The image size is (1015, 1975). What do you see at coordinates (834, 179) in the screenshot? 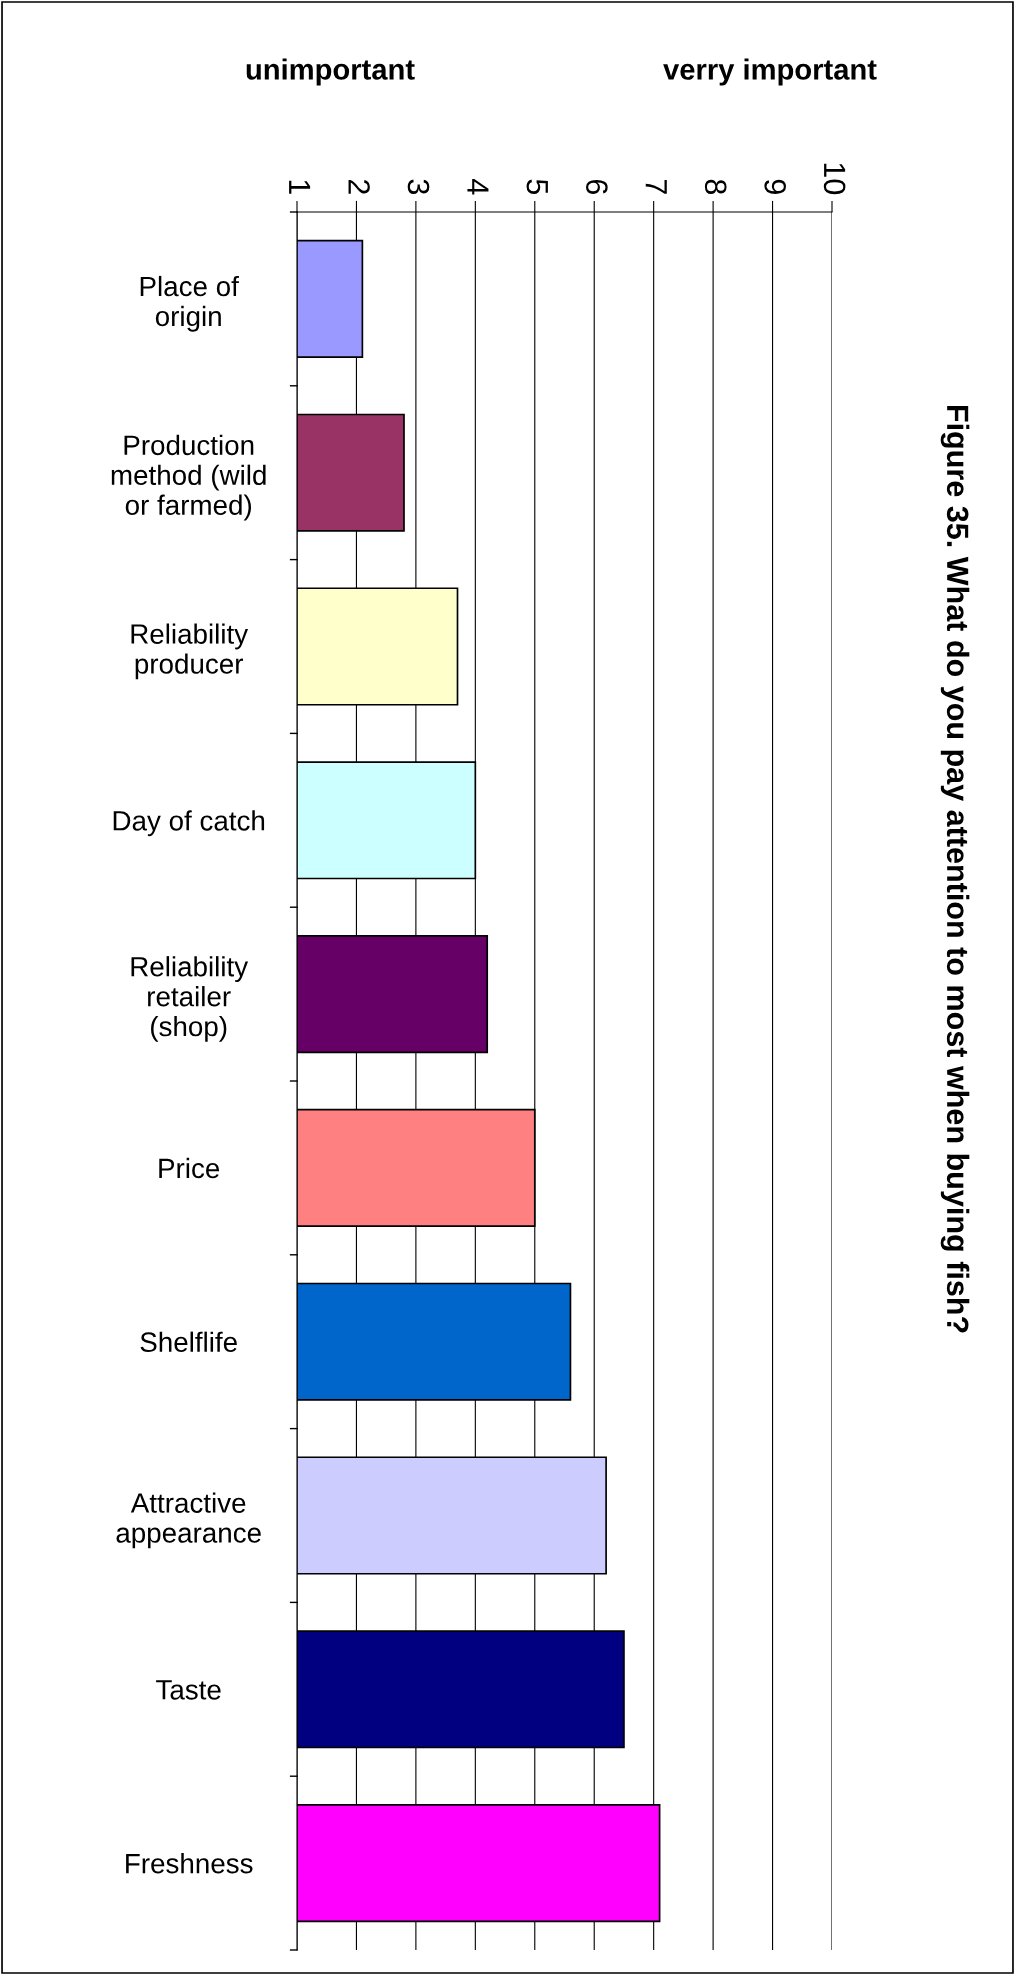
I see `x-tick-label: 10` at bounding box center [834, 179].